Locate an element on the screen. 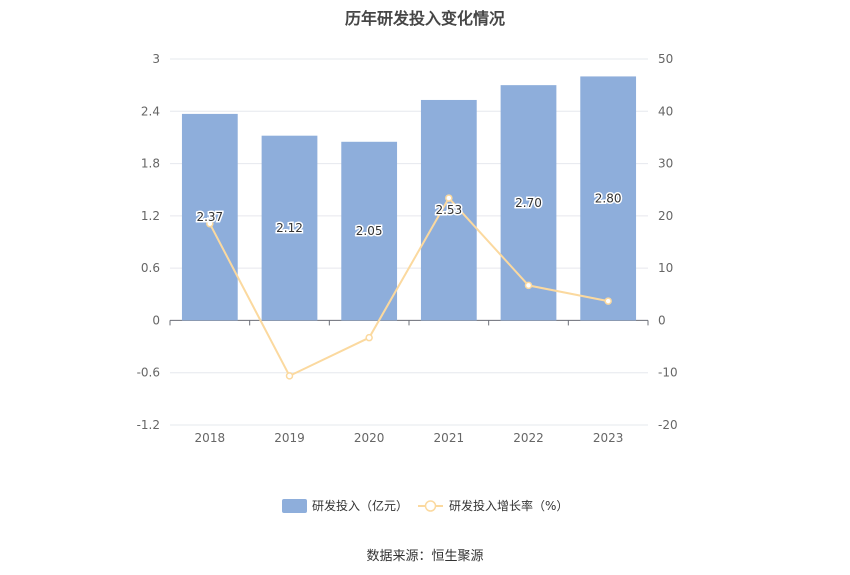 The image size is (850, 575). legend-item-bar: 研发投入（亿元） is located at coordinates (345, 505).